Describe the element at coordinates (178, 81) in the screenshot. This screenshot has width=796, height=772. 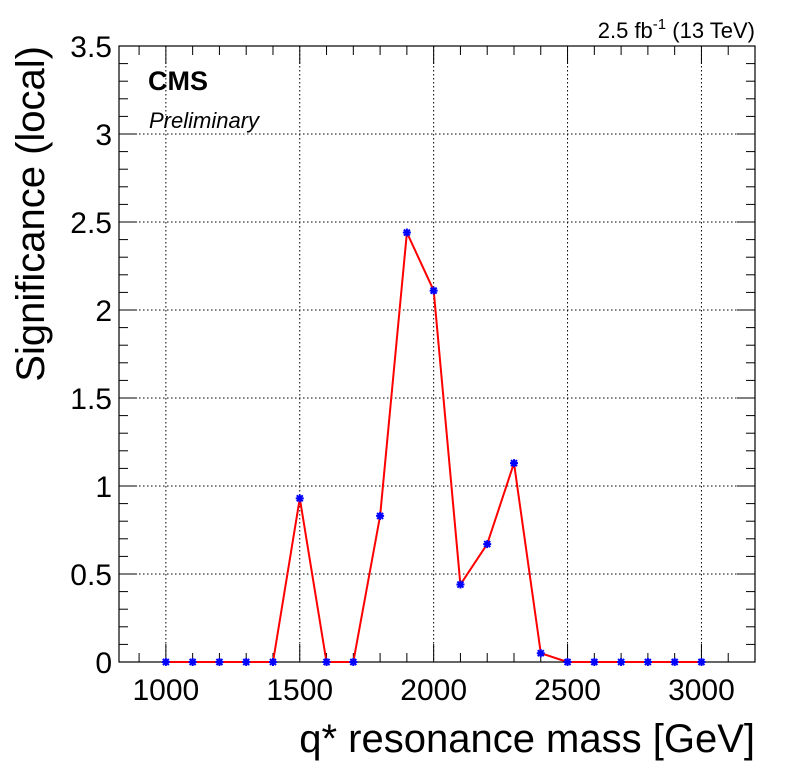
I see `cms-label: CMS` at that location.